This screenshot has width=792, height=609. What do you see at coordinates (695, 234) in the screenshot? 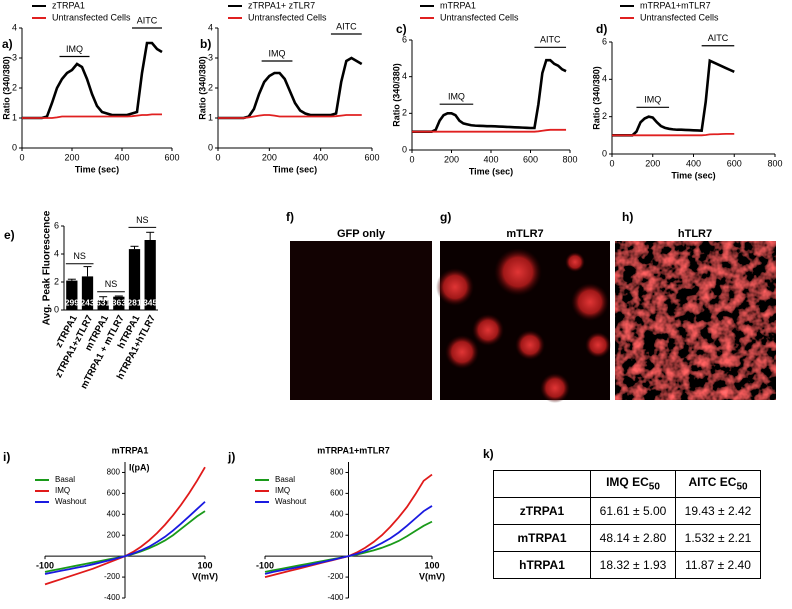
I see `image-title: hTLR7` at bounding box center [695, 234].